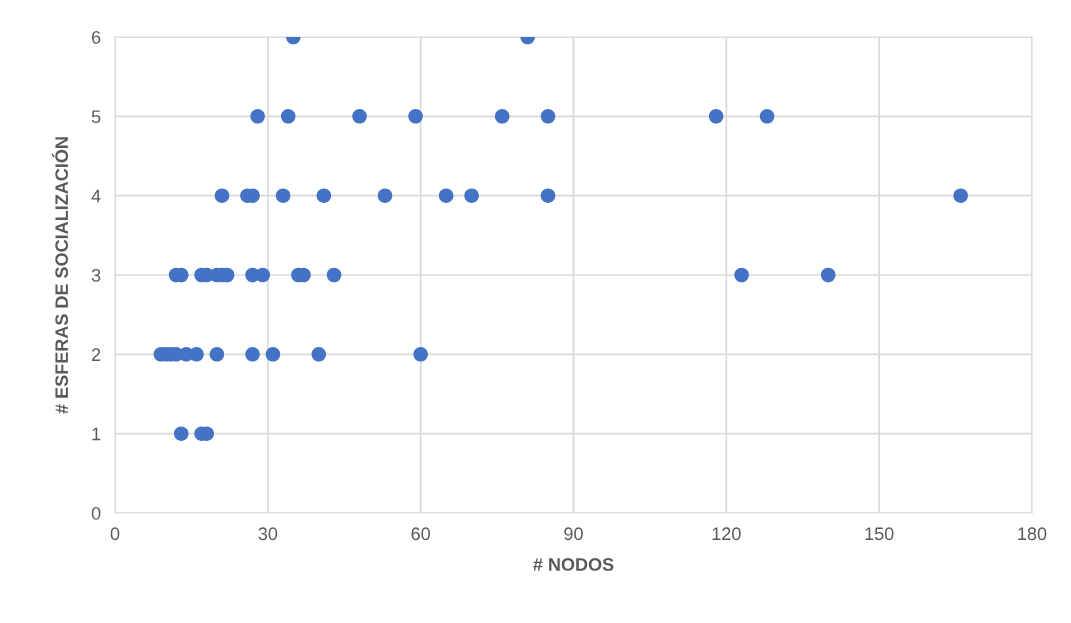 This screenshot has height=623, width=1071. Describe the element at coordinates (96, 37) in the screenshot. I see `y-tick-label: 6` at that location.